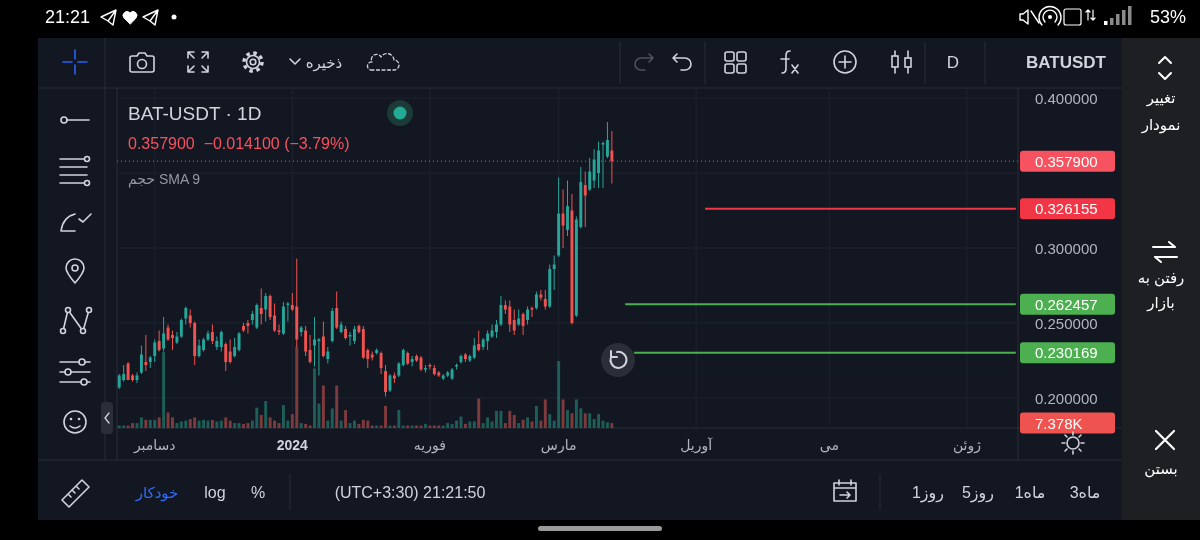 This screenshot has height=540, width=1200. What do you see at coordinates (1066, 323) in the screenshot?
I see `y-tick-label: 0.250000` at bounding box center [1066, 323].